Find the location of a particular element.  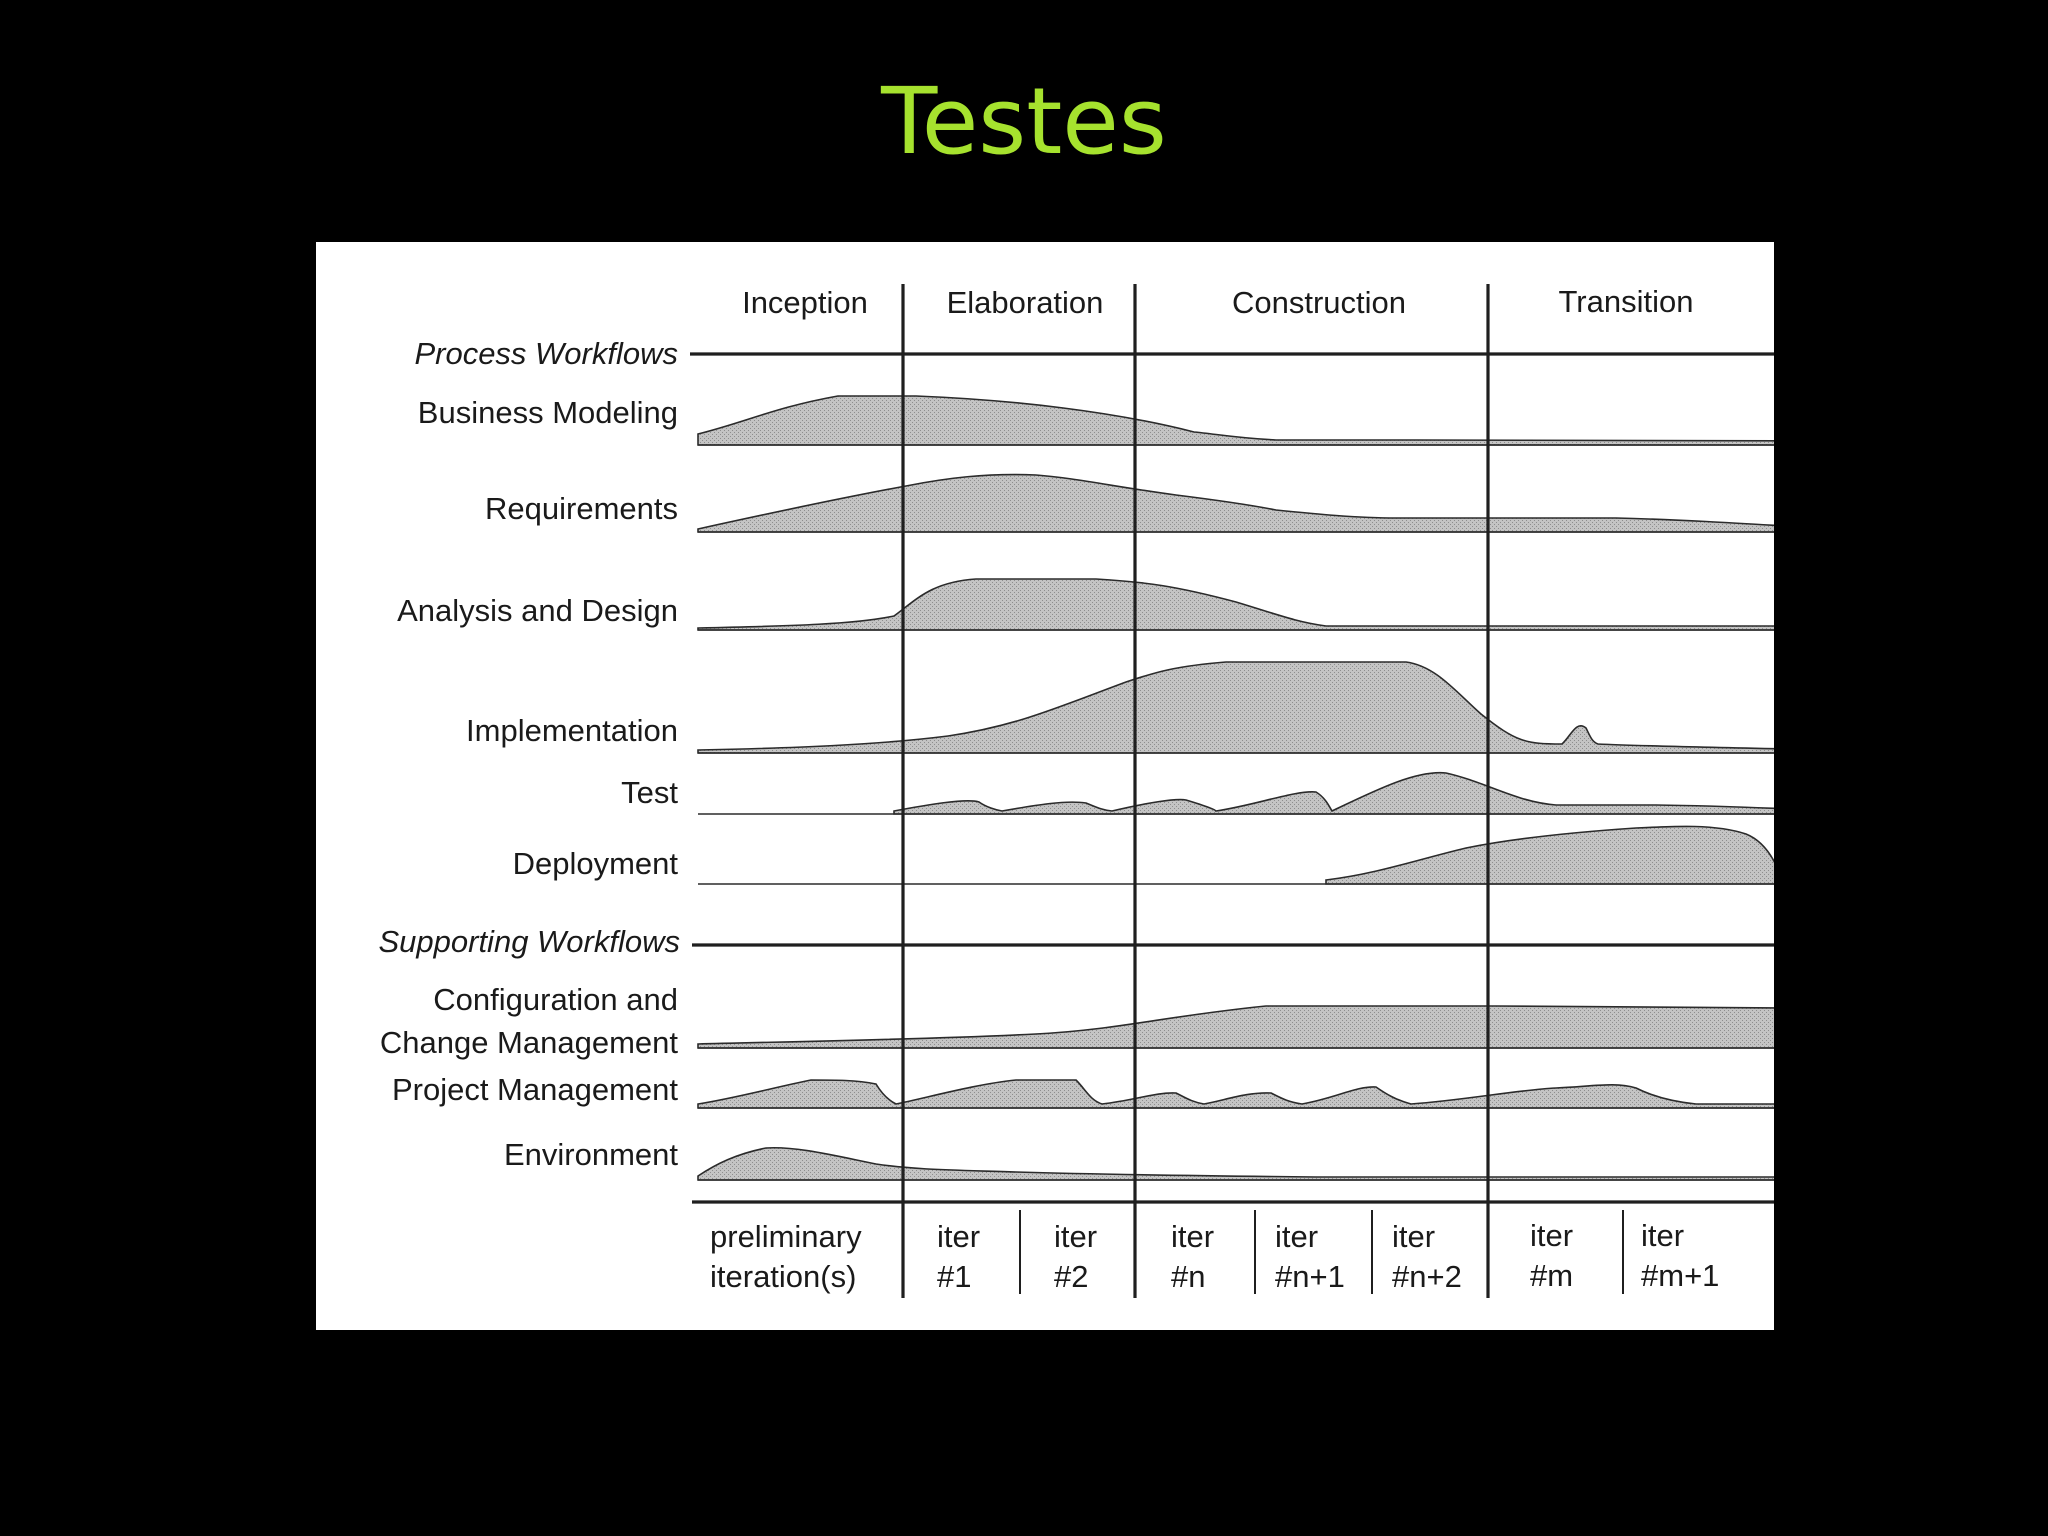

iteration-label-m1-line1: iter is located at coordinates (1662, 1235).